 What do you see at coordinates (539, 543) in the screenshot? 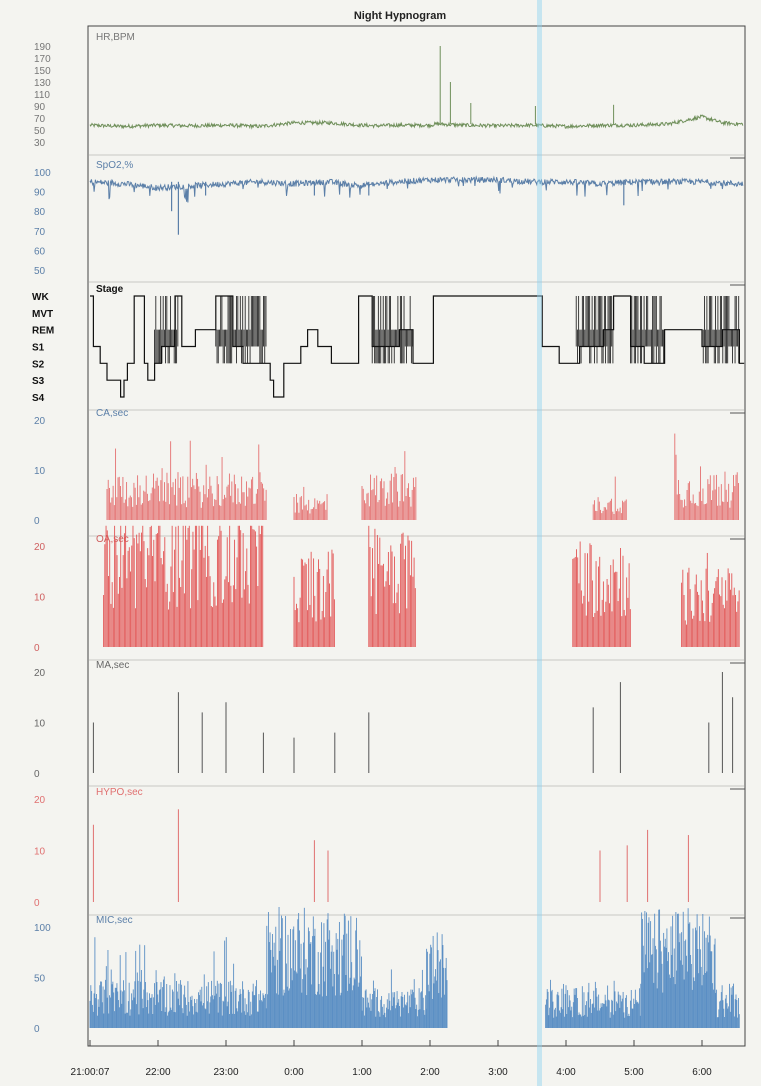
I see `scan-artifact-line` at bounding box center [539, 543].